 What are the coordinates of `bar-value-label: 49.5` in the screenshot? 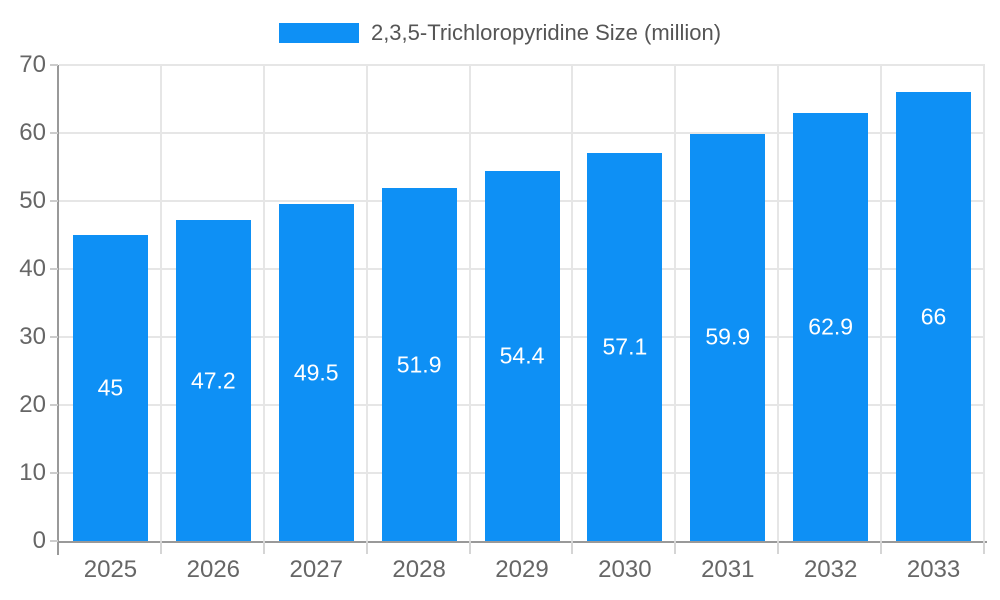 It's located at (316, 372).